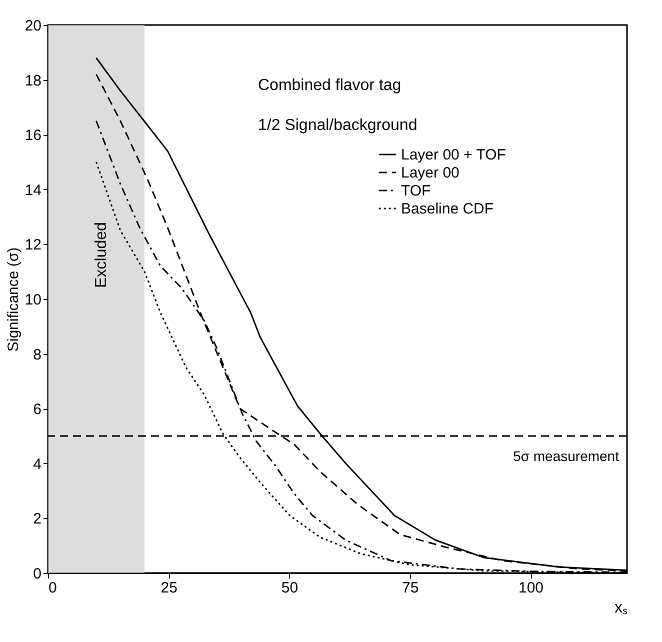 Image resolution: width=662 pixels, height=642 pixels. What do you see at coordinates (52, 588) in the screenshot?
I see `x-tick-label: 0` at bounding box center [52, 588].